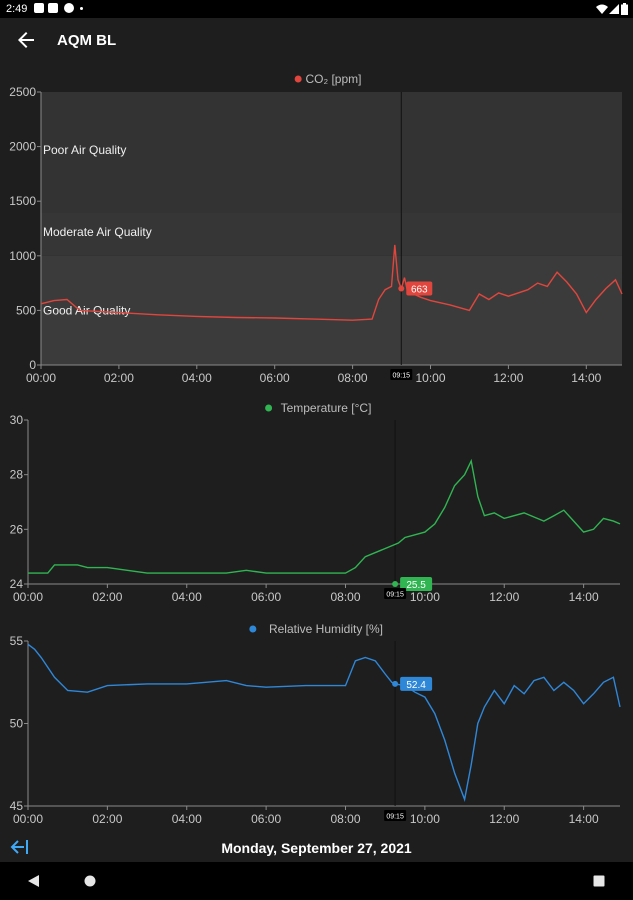 Image resolution: width=633 pixels, height=900 pixels. What do you see at coordinates (20, 847) in the screenshot?
I see `collapse-left-icon` at bounding box center [20, 847].